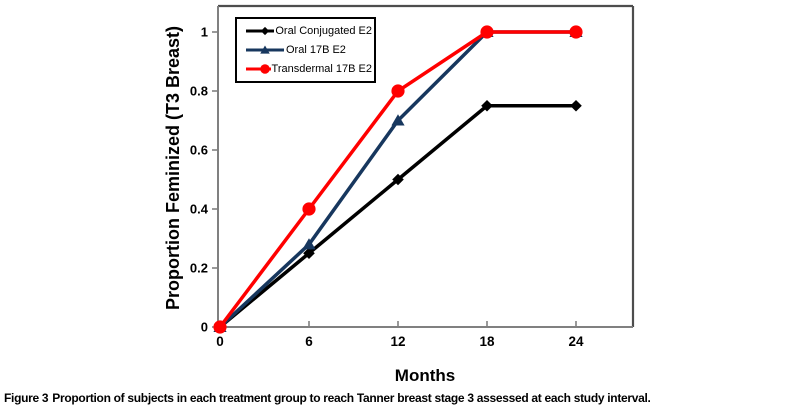 The width and height of the screenshot is (795, 414). What do you see at coordinates (425, 375) in the screenshot?
I see `x-axis-title: Months` at bounding box center [425, 375].